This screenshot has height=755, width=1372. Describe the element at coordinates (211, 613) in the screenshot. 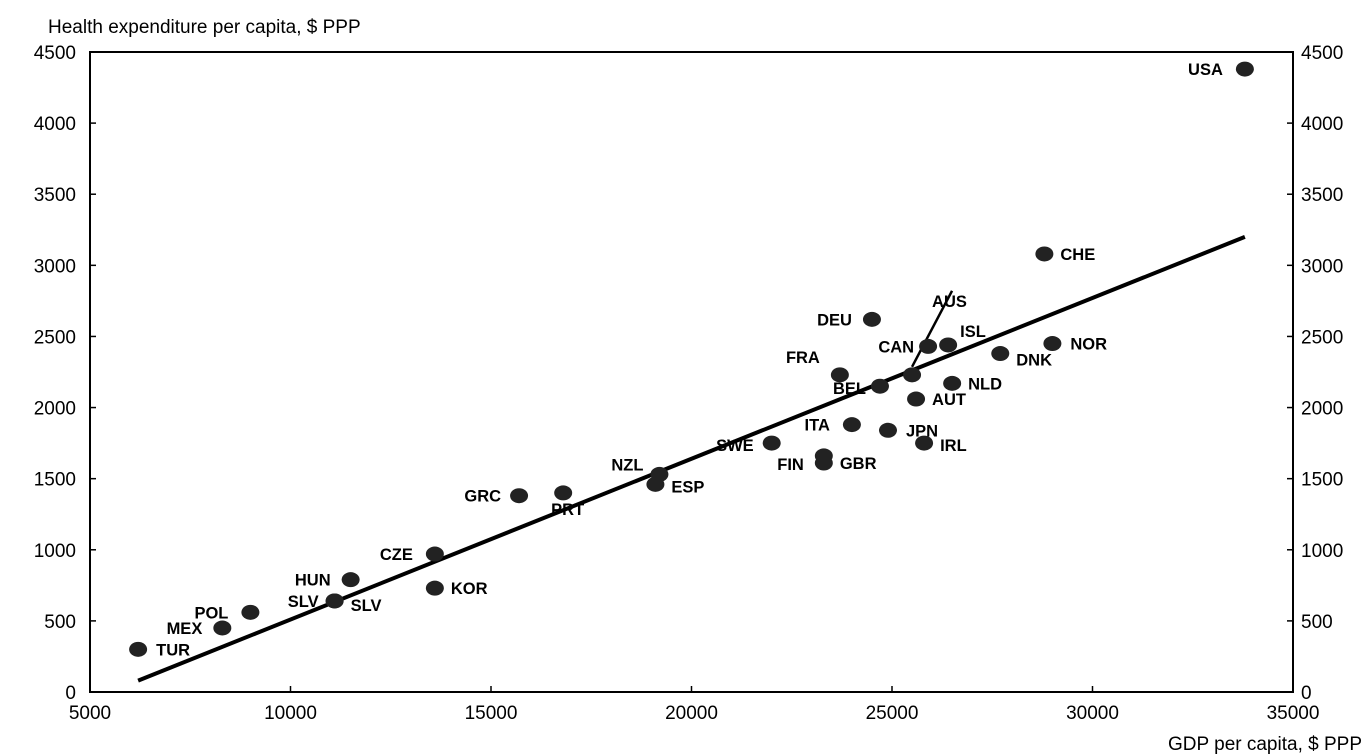

I see `point-label: POL` at that location.